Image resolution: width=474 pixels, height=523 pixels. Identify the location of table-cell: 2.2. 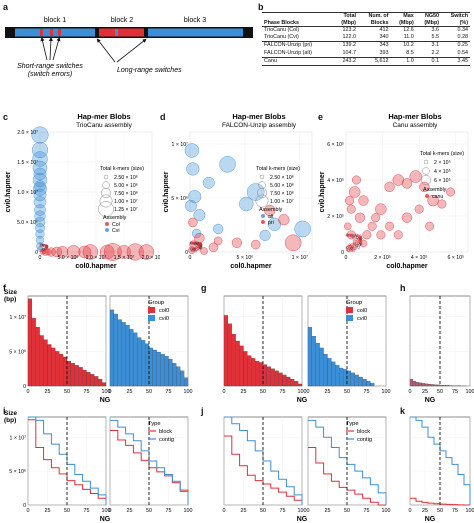
(435, 52).